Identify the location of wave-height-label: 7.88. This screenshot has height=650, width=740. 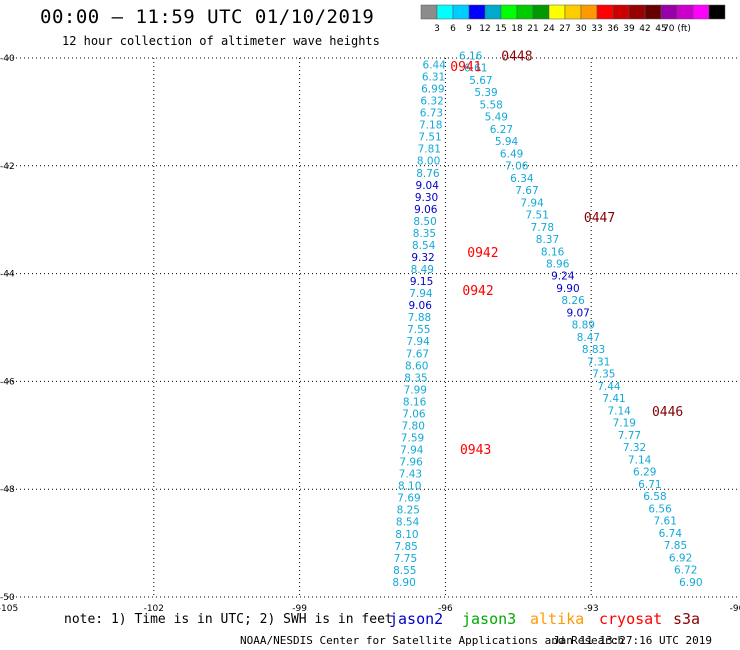
(419, 318).